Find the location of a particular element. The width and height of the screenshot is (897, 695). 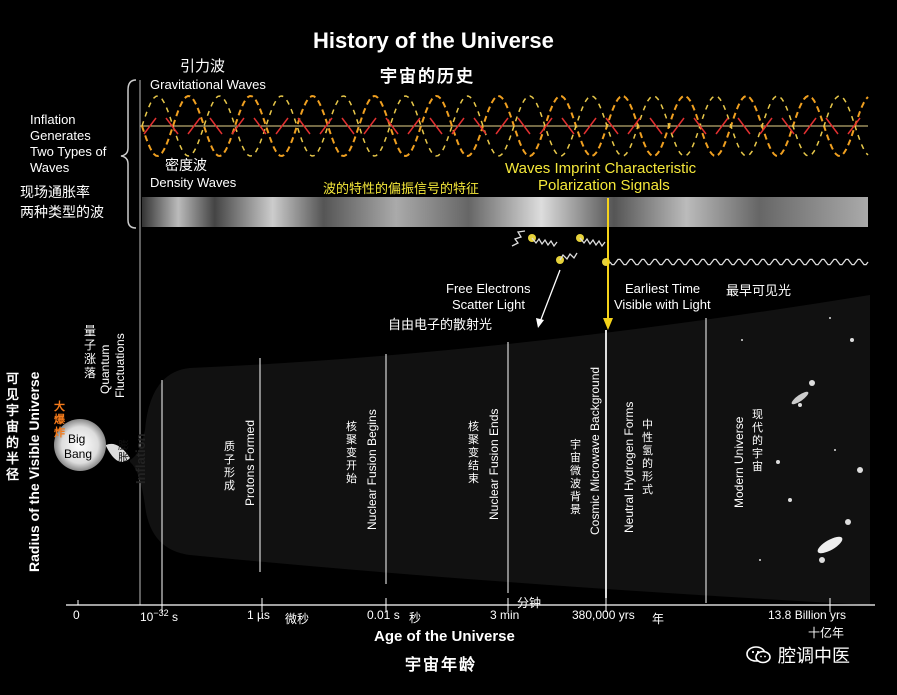

tick-2: 1 µs is located at coordinates (258, 615).